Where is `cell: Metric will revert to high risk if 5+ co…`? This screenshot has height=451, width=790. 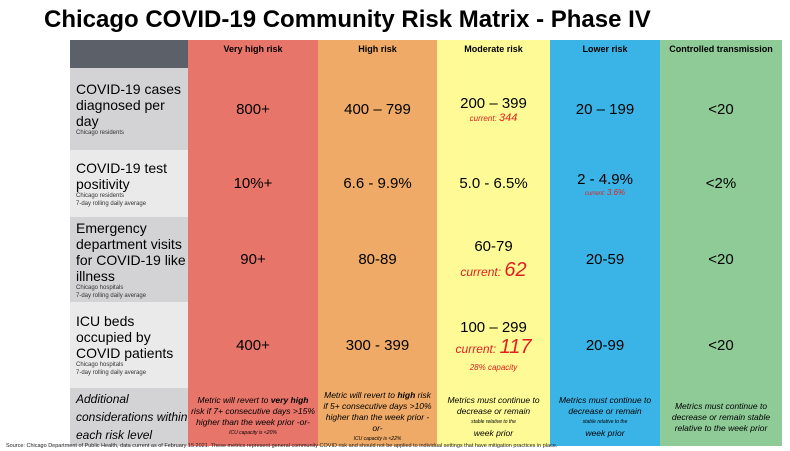
cell: Metric will revert to high risk if 5+ co… is located at coordinates (377, 417).